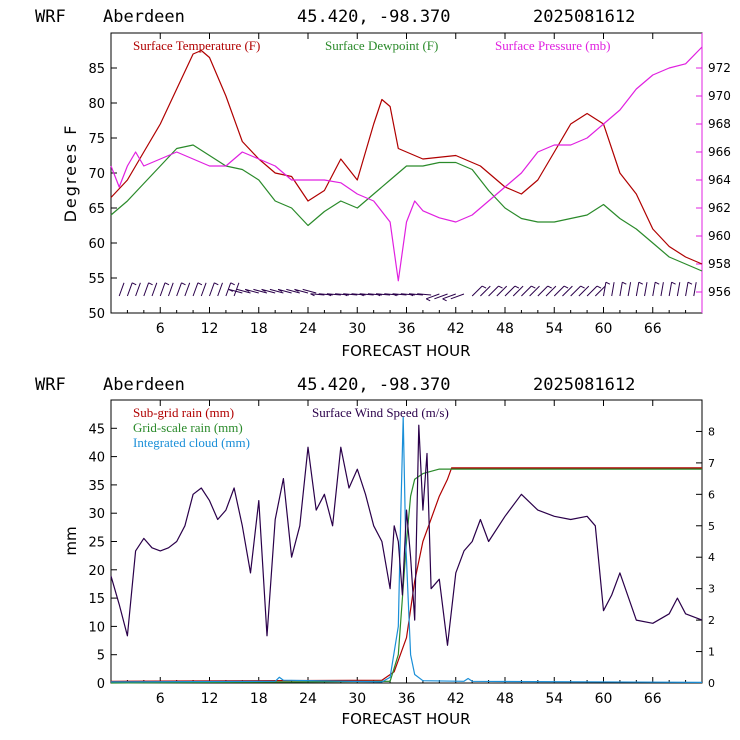 The width and height of the screenshot is (740, 740). Describe the element at coordinates (711, 431) in the screenshot. I see `y2-tick-label: 8` at that location.